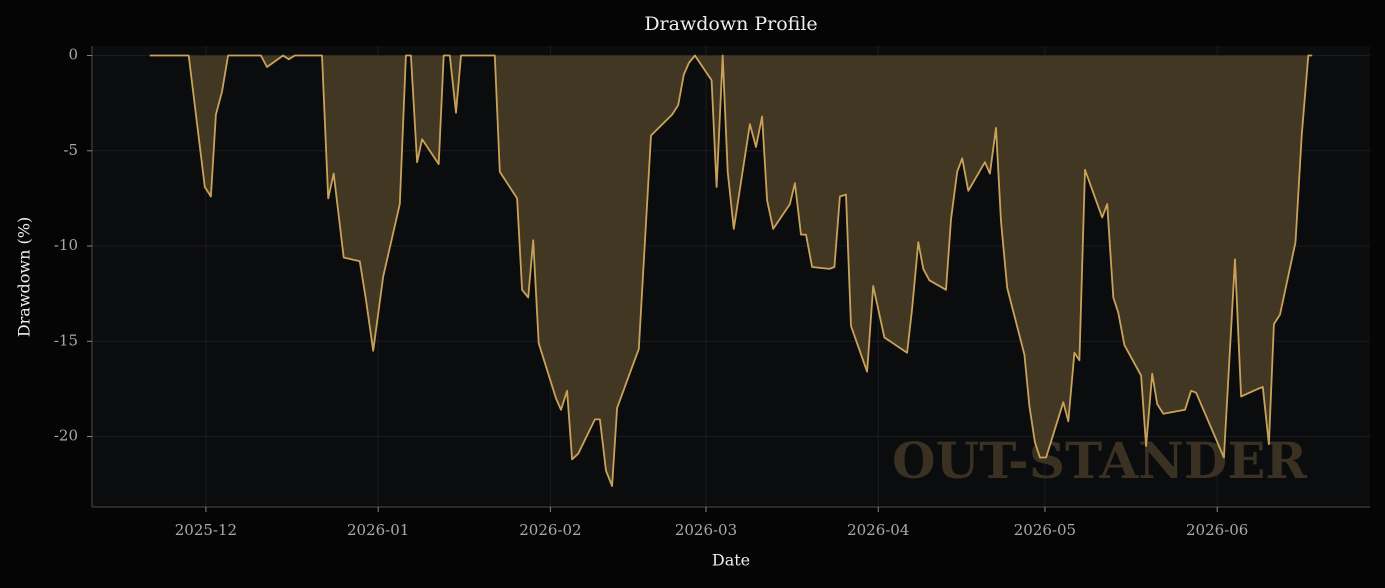 This screenshot has height=588, width=1385. Describe the element at coordinates (66, 245) in the screenshot. I see `y-tick-label: -10` at that location.